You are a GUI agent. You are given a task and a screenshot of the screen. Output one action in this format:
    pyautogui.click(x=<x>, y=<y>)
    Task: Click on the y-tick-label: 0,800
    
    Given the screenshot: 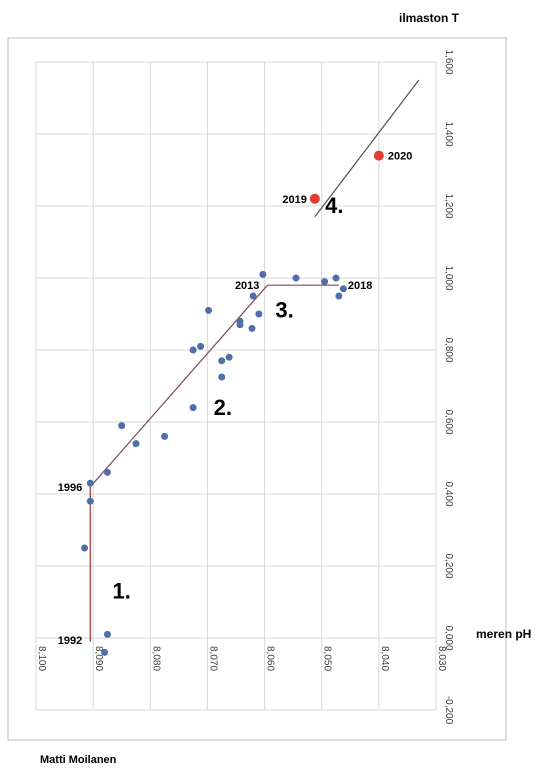 What is the action you would take?
    pyautogui.click(x=448, y=349)
    